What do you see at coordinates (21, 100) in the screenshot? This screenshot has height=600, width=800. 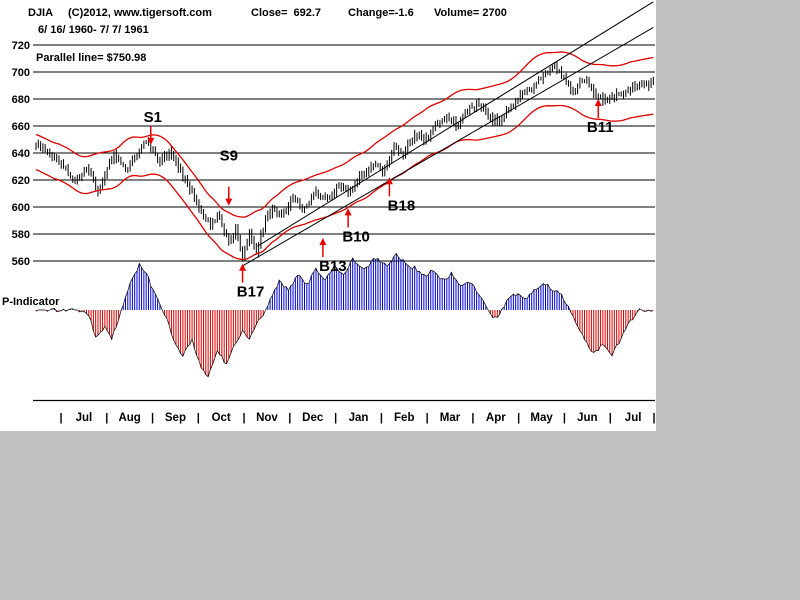 I see `y-tick-label: 680` at bounding box center [21, 100].